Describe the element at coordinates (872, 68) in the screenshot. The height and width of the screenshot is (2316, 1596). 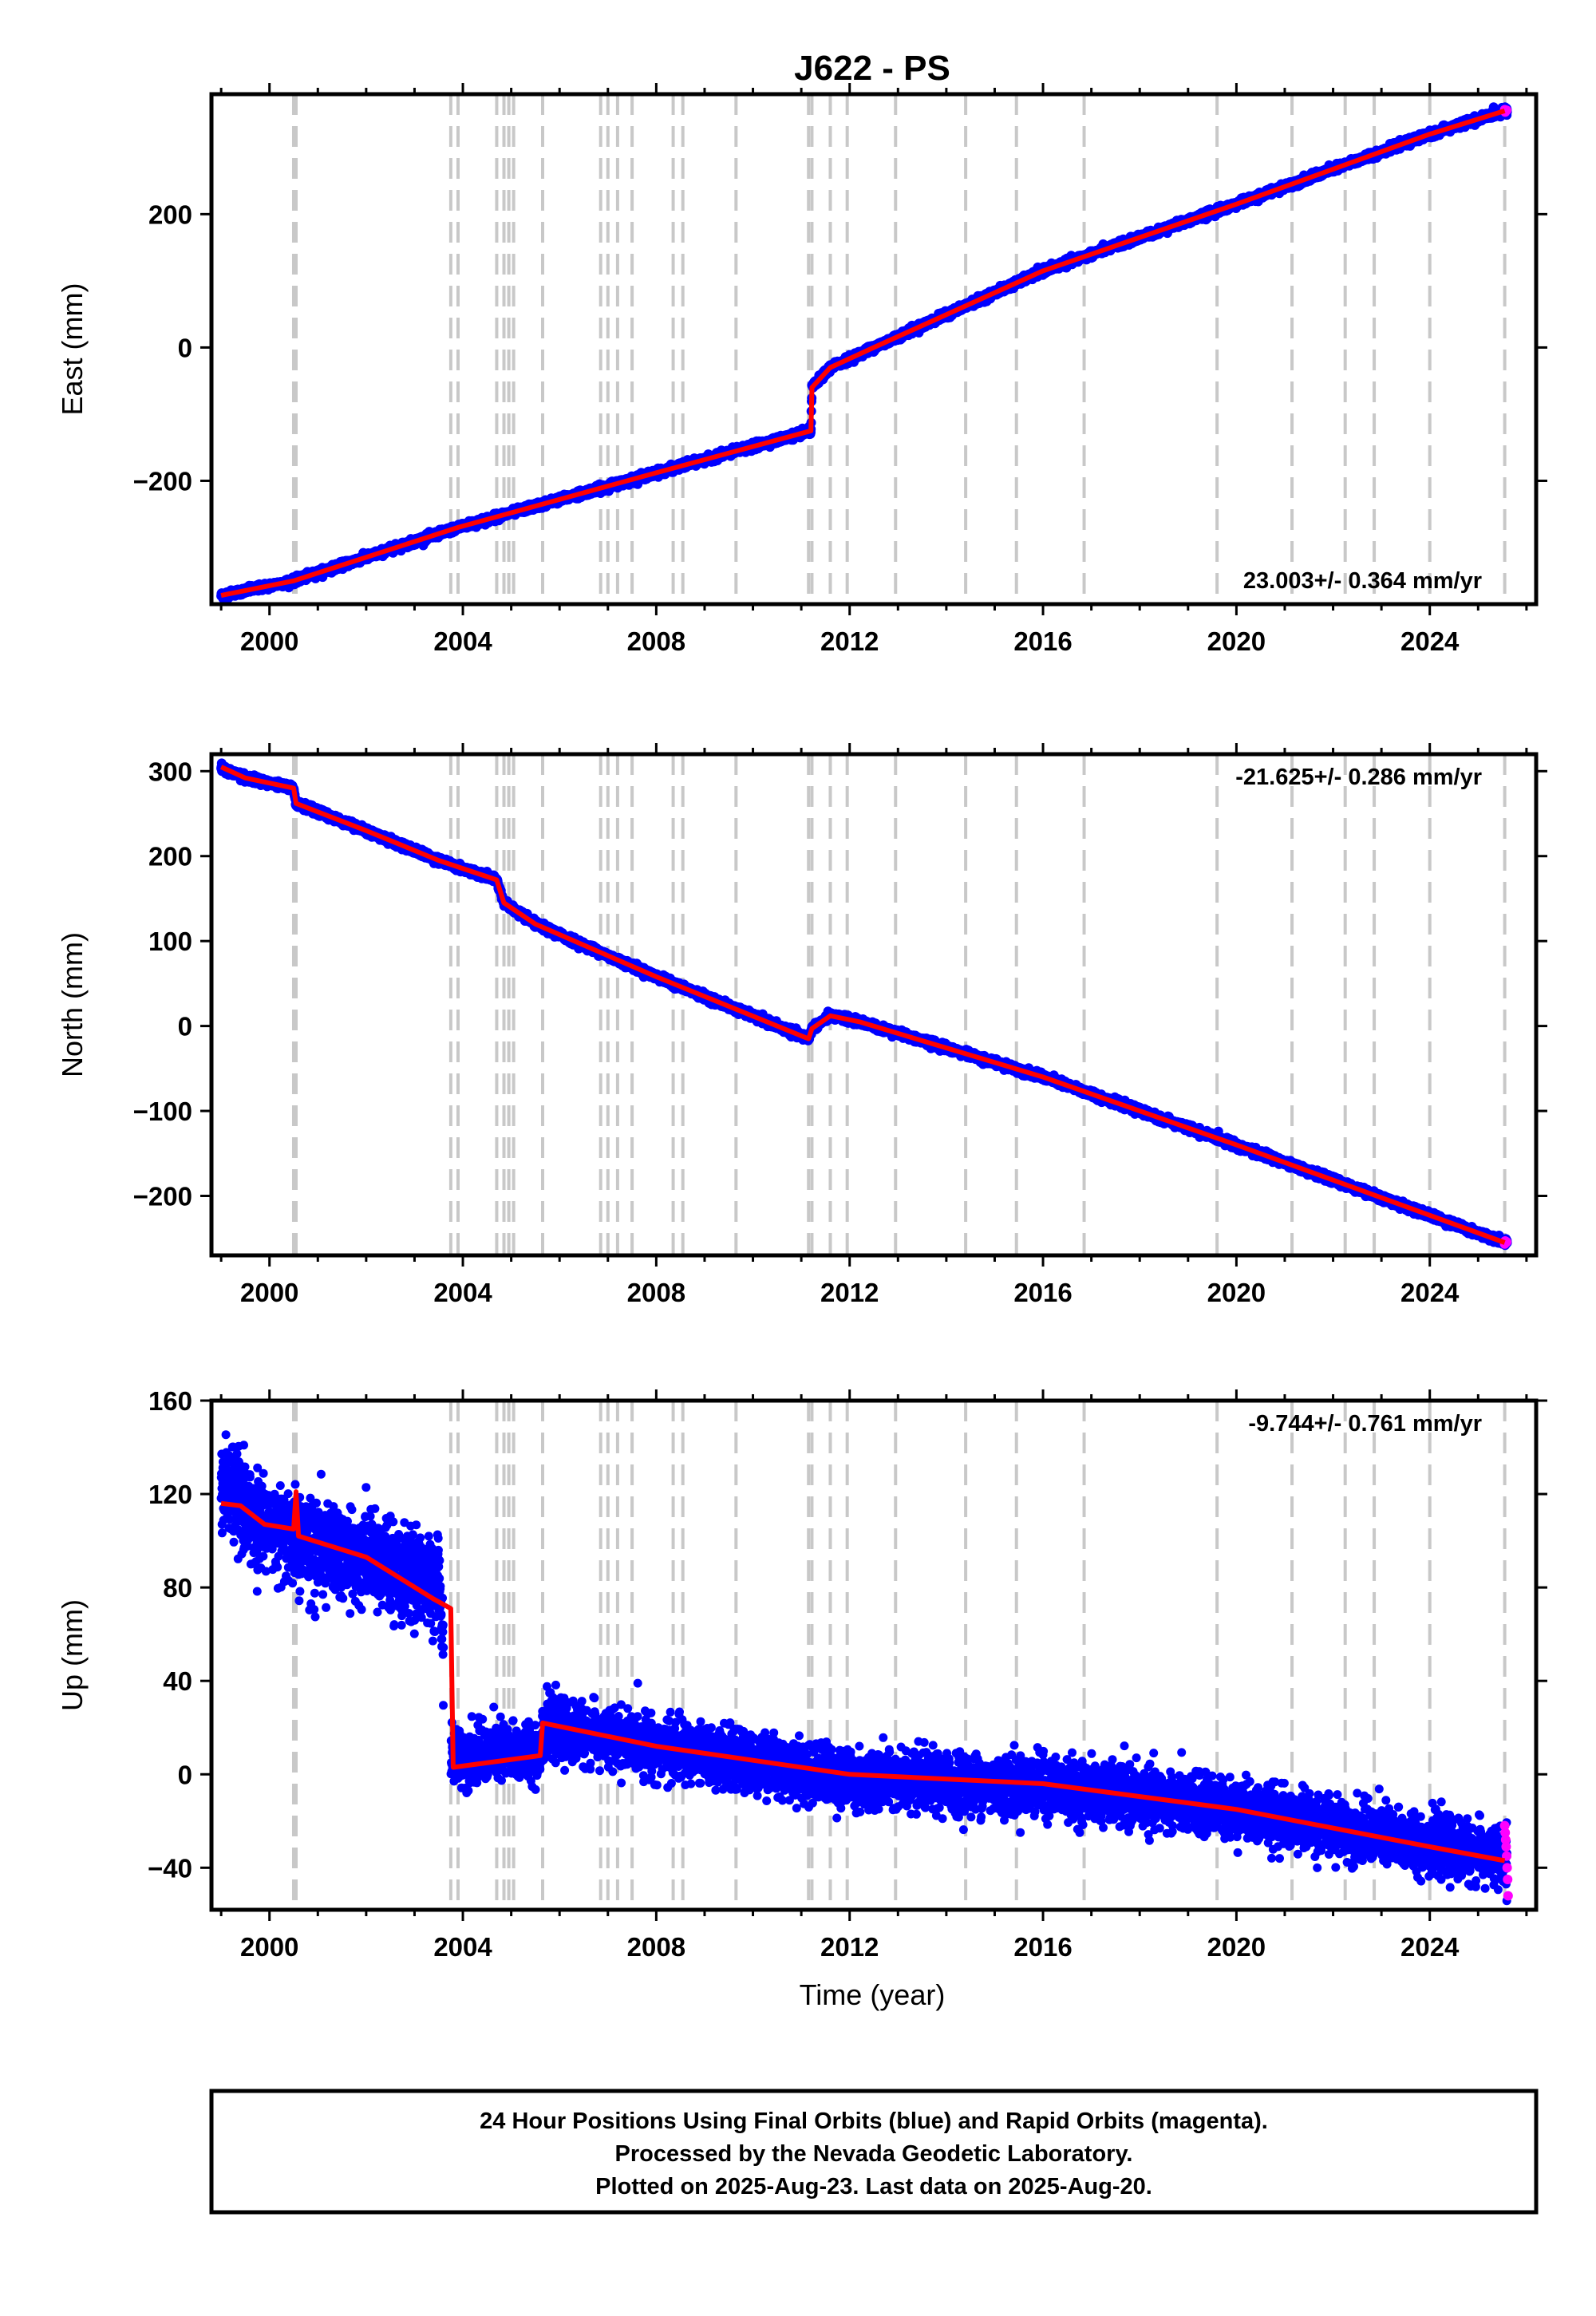
I see `chart-title: J622 - PS` at that location.